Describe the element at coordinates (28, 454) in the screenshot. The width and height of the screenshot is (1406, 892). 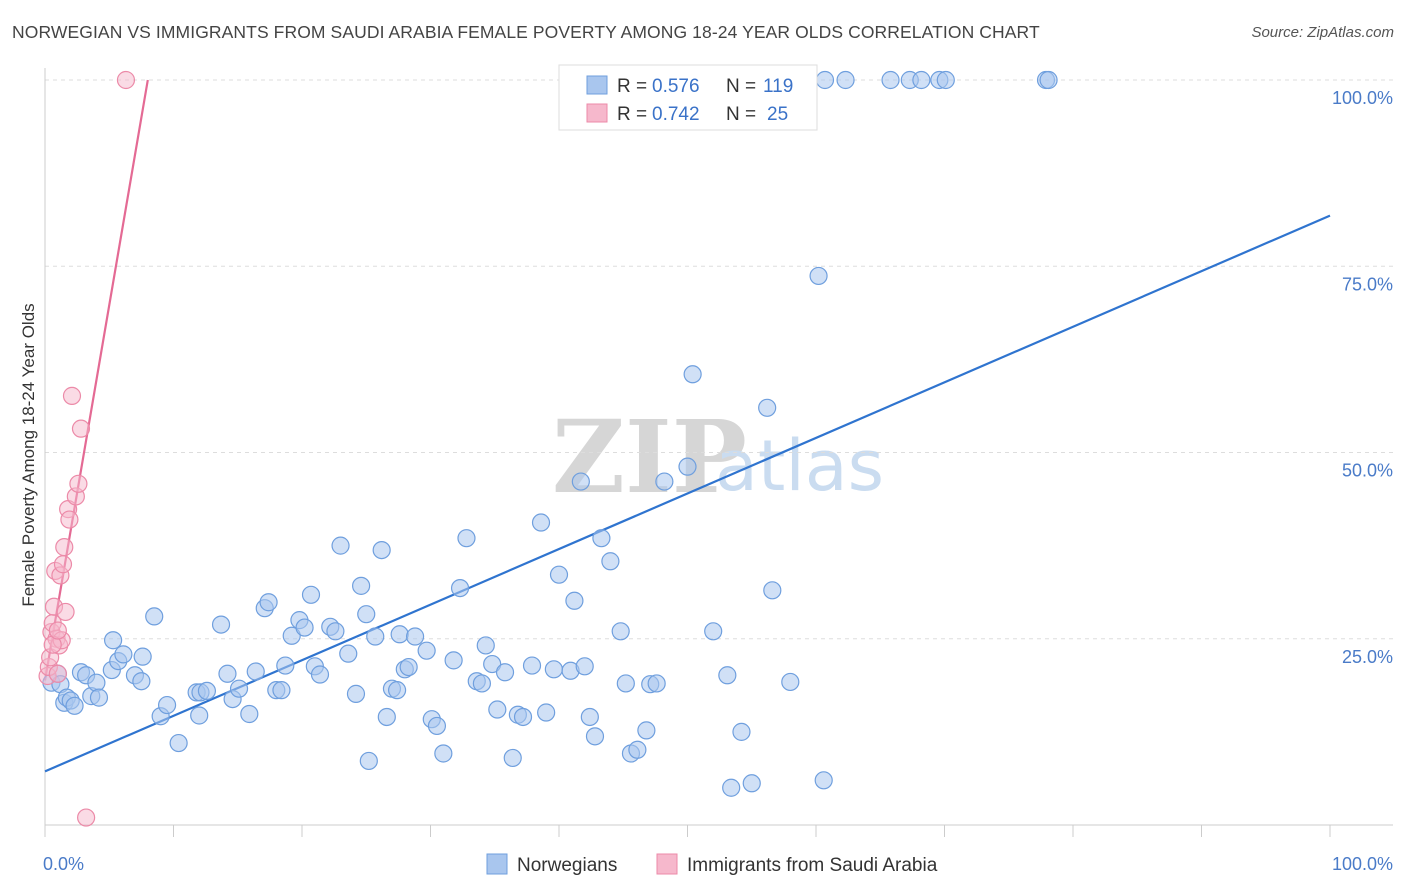
I see `y-axis-title: Female Poverty Among 18-24 Year Olds` at that location.